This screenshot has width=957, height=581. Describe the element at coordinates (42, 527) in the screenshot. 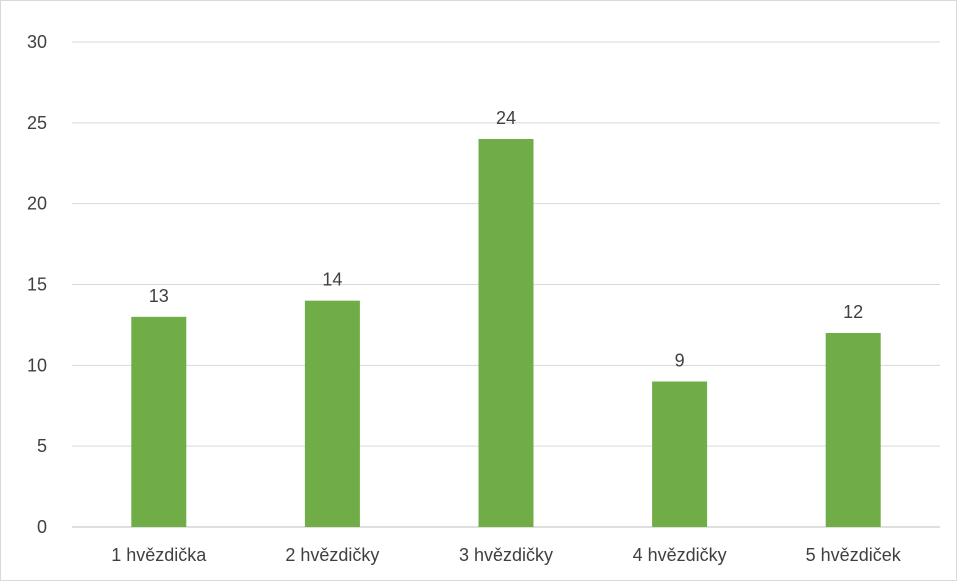

I see `y-tick-label: 0` at that location.